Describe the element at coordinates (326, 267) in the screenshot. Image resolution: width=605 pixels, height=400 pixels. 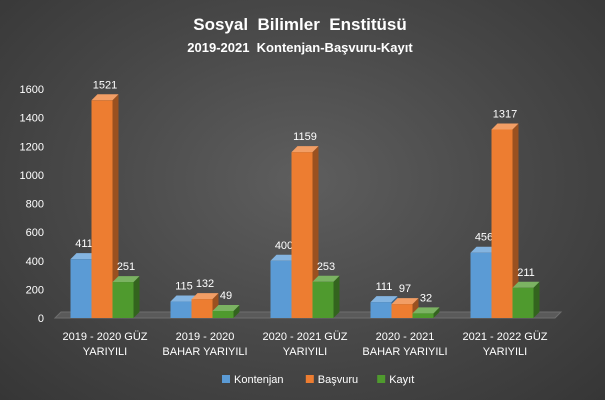
I see `data-label: 253` at that location.